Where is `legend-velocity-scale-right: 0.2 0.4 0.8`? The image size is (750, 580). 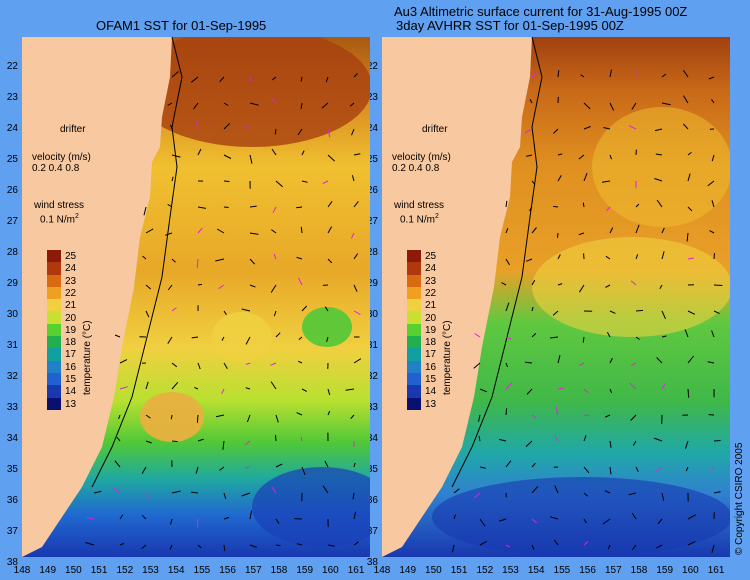 legend-velocity-scale-right: 0.2 0.4 0.8 is located at coordinates (416, 168).